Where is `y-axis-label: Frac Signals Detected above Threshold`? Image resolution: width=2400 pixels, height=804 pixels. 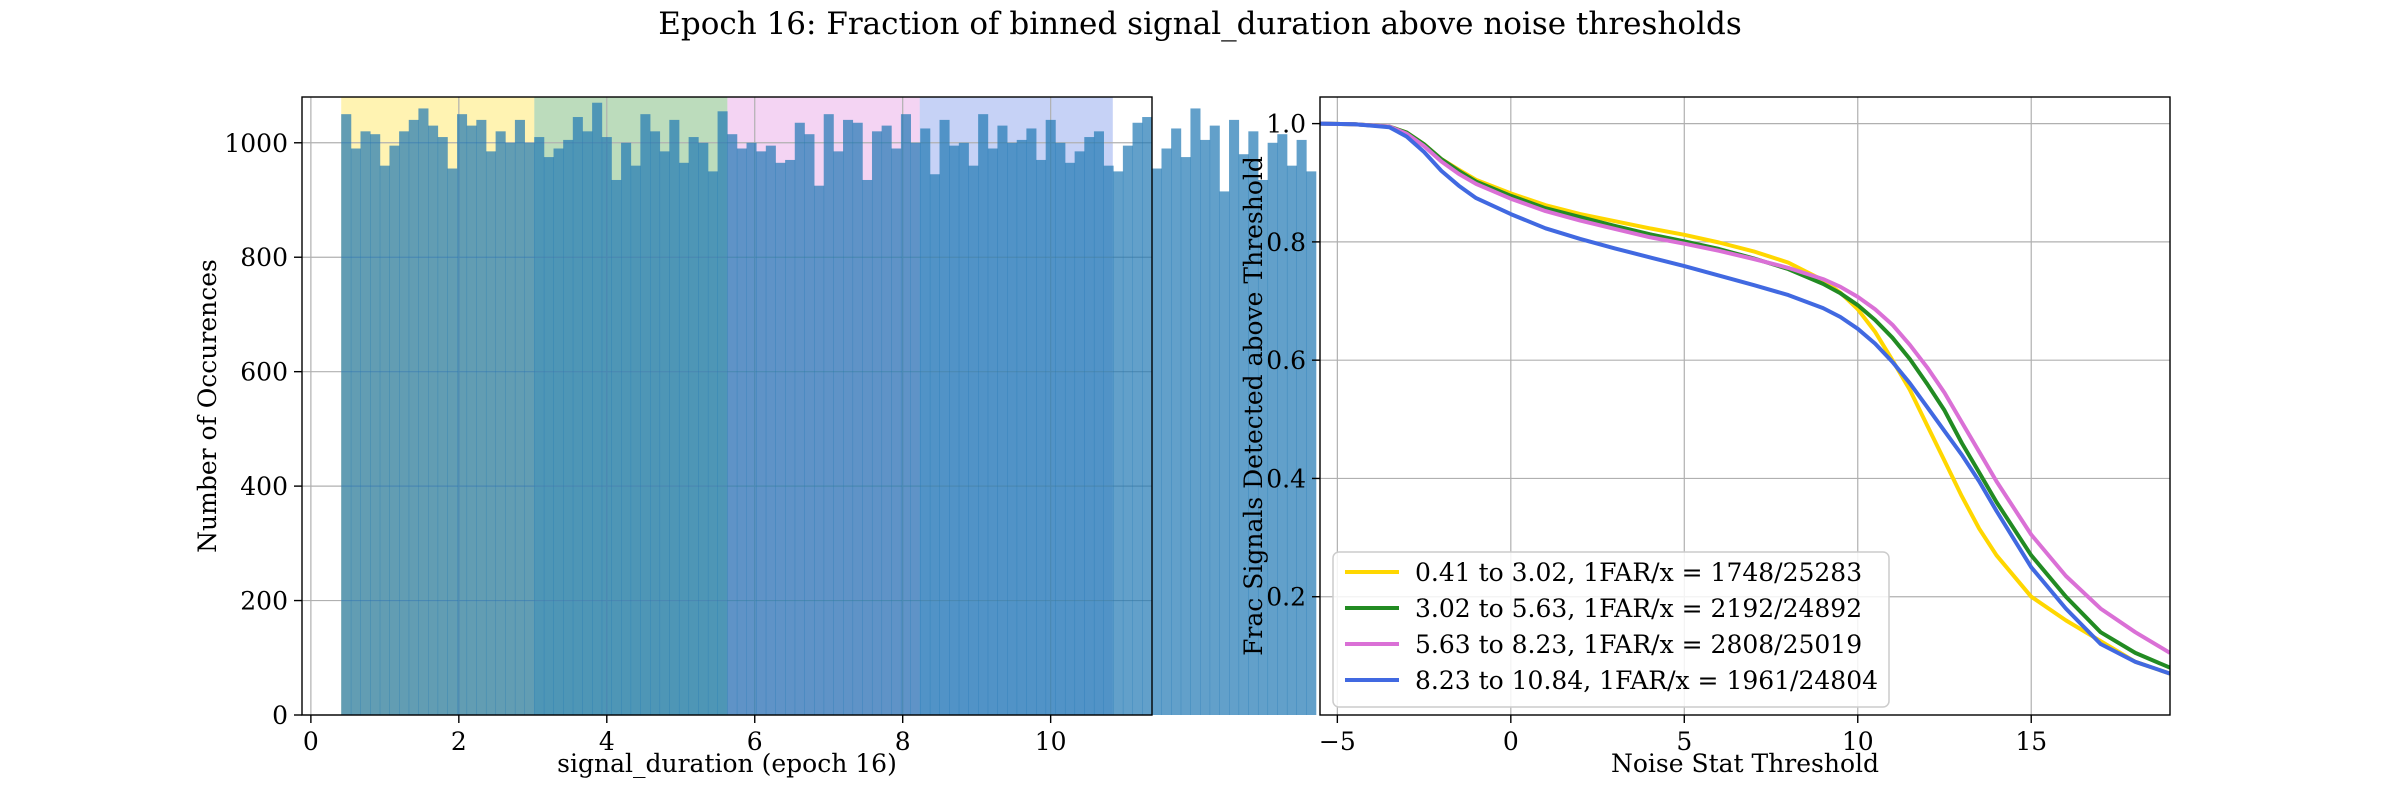 y-axis-label: Frac Signals Detected above Threshold is located at coordinates (1253, 406).